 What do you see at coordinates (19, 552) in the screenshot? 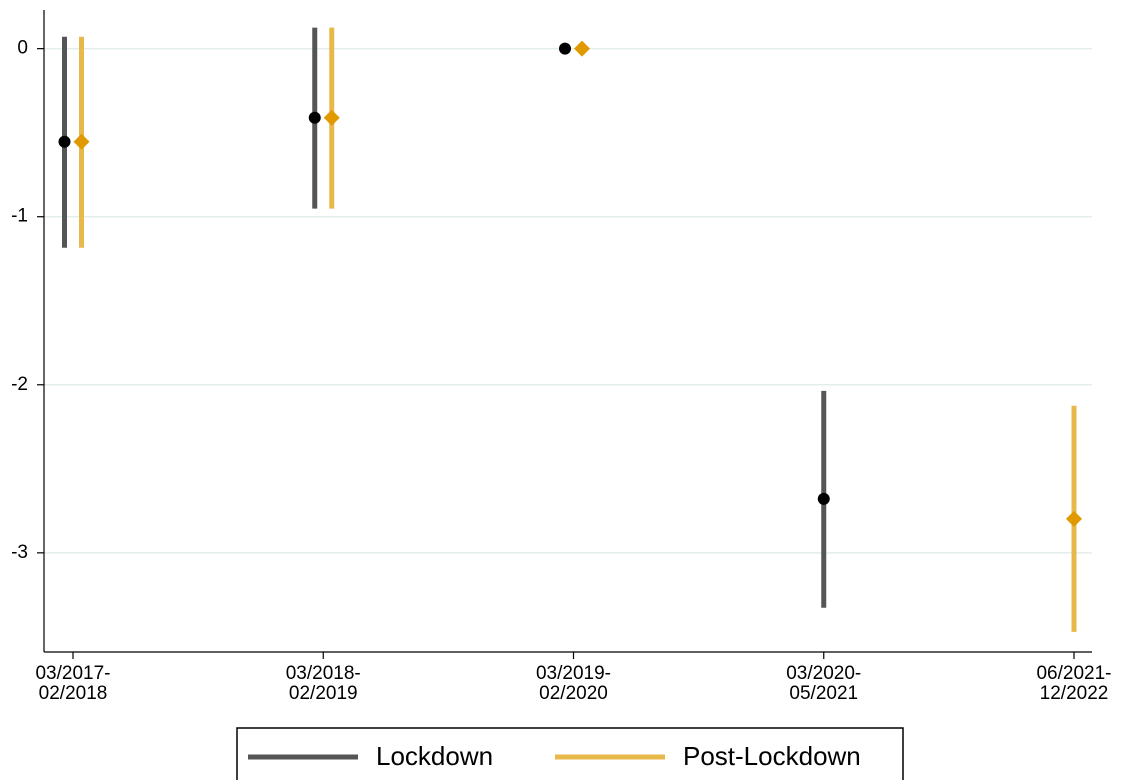
I see `y-tick-label: -3` at bounding box center [19, 552].